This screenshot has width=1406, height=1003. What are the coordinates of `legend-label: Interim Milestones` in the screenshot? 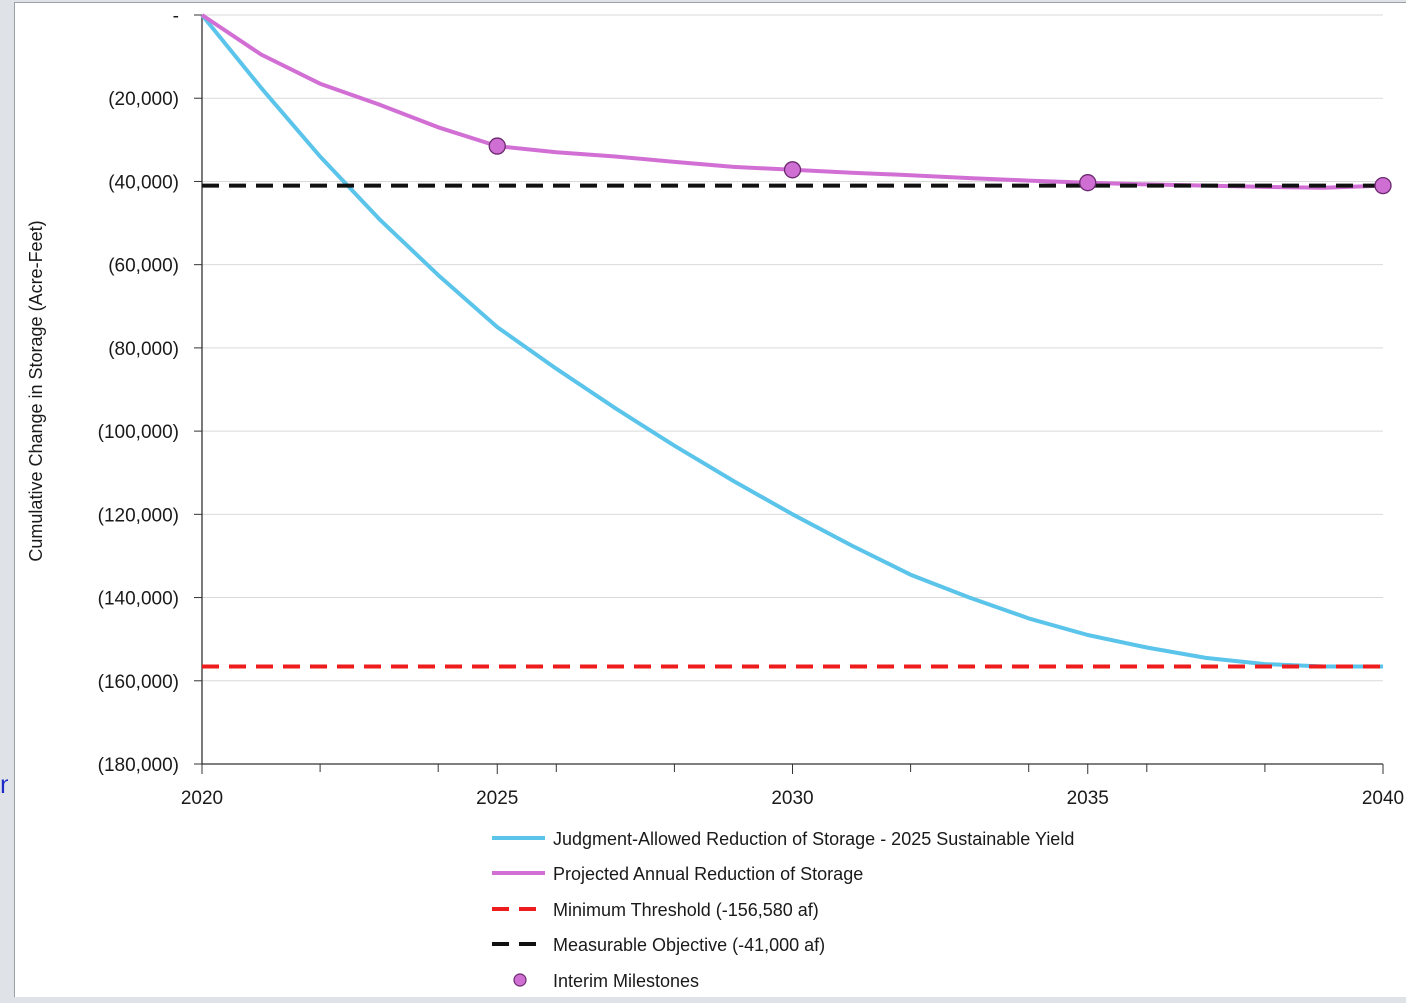 It's located at (626, 981).